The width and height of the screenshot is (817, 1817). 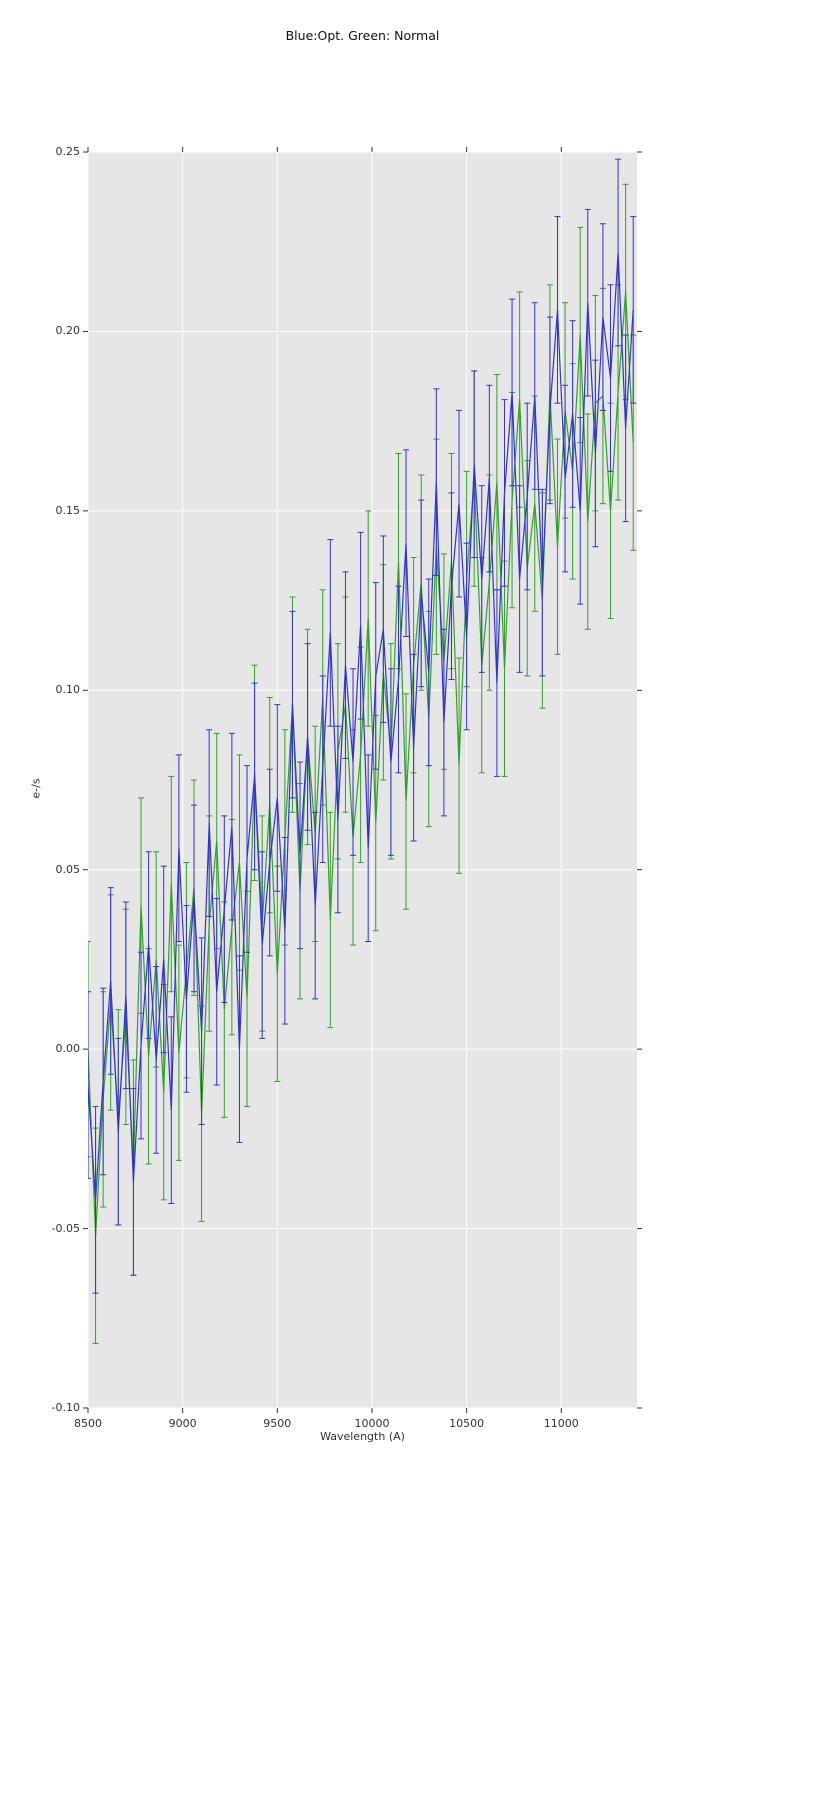 What do you see at coordinates (372, 1423) in the screenshot?
I see `x-tick-label: 10000` at bounding box center [372, 1423].